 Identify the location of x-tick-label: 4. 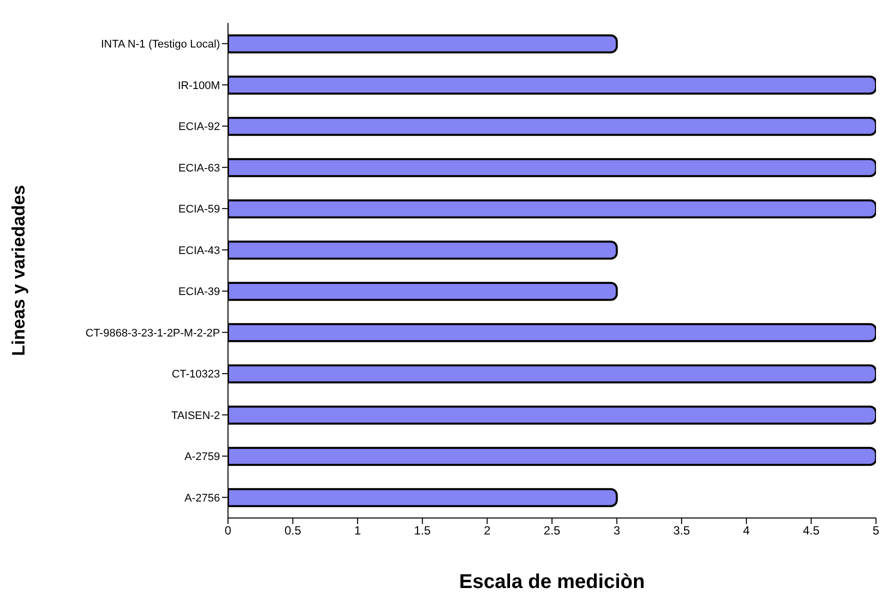
(746, 531).